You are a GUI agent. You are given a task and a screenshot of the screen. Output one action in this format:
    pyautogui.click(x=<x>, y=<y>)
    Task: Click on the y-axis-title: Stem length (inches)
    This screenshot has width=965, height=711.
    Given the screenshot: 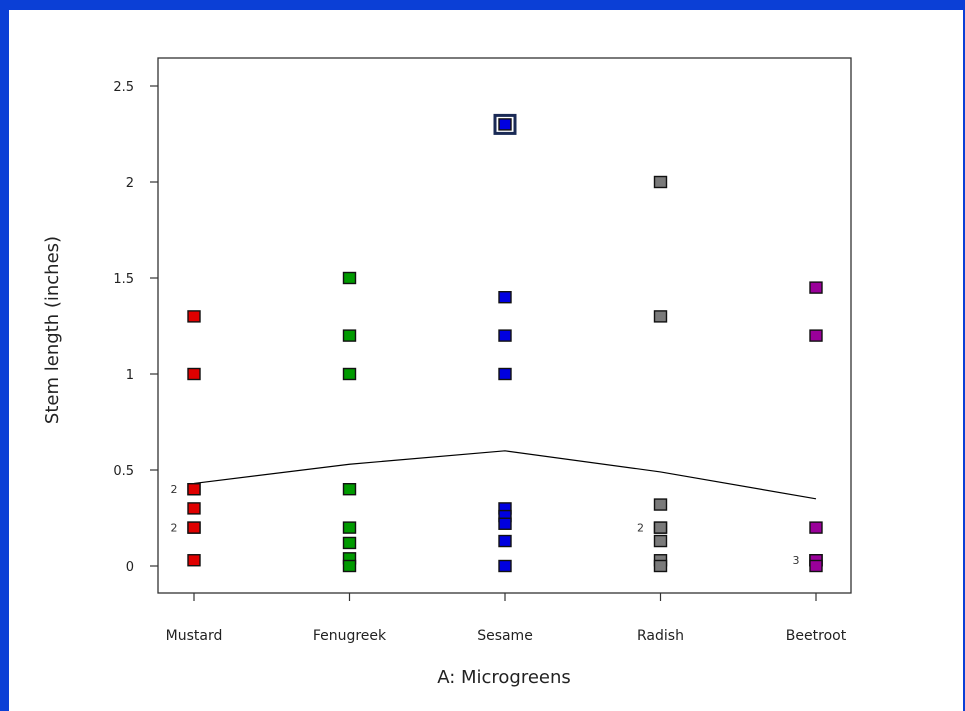 What is the action you would take?
    pyautogui.click(x=52, y=330)
    